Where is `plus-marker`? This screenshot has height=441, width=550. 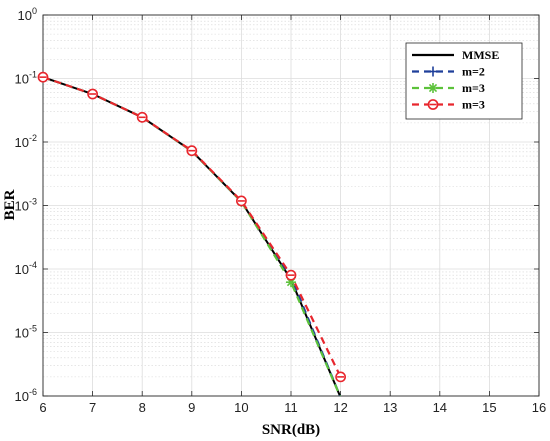 plus-marker is located at coordinates (433, 71).